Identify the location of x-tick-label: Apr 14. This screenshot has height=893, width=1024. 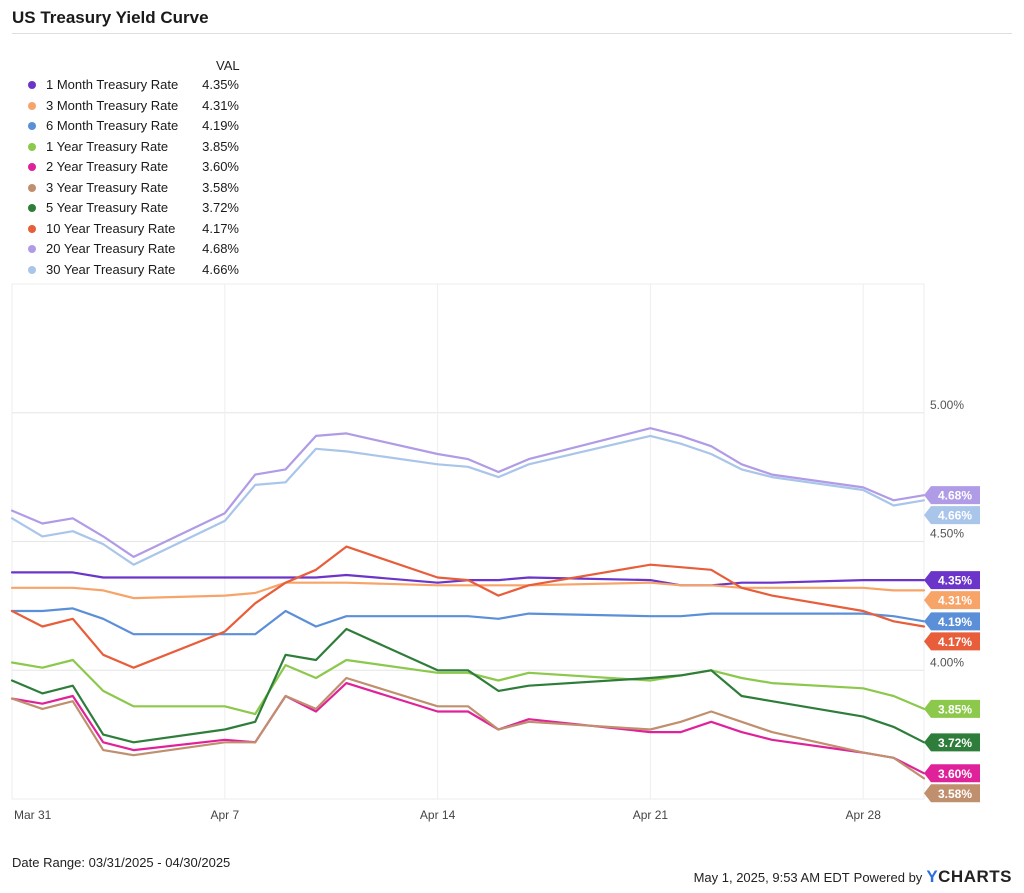
(438, 815).